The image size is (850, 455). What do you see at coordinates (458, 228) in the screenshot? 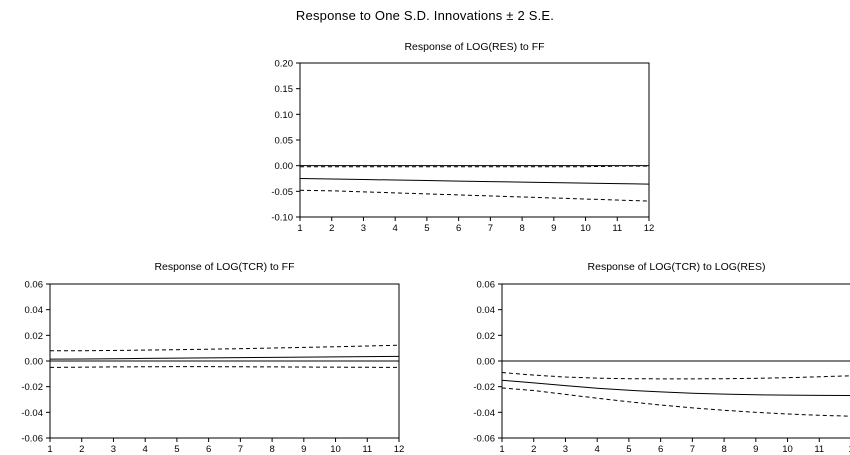
I see `x-tick-label: 6` at bounding box center [458, 228].